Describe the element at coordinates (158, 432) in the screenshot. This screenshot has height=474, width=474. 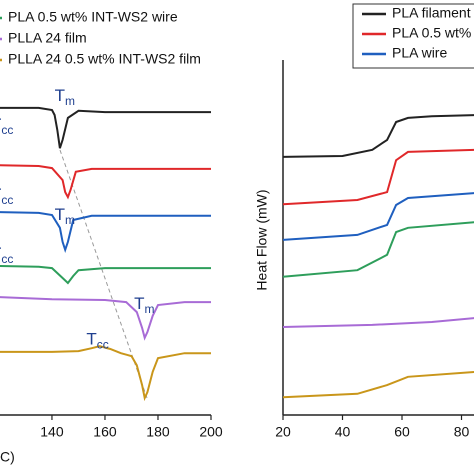
I see `x-tick-label: 180` at that location.